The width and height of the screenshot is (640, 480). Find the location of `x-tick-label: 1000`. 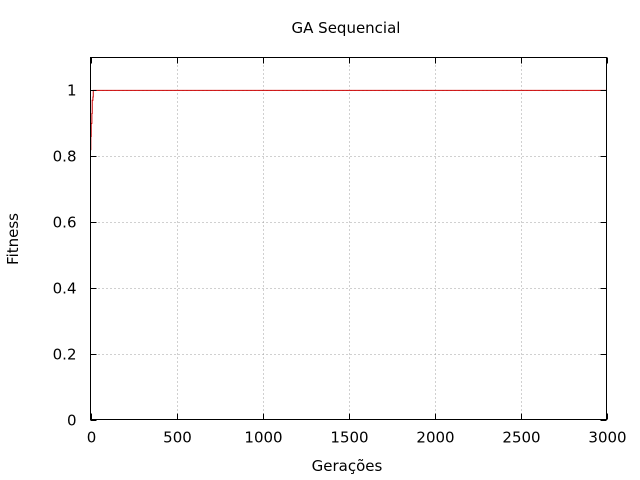

x-tick-label: 1000 is located at coordinates (263, 438).